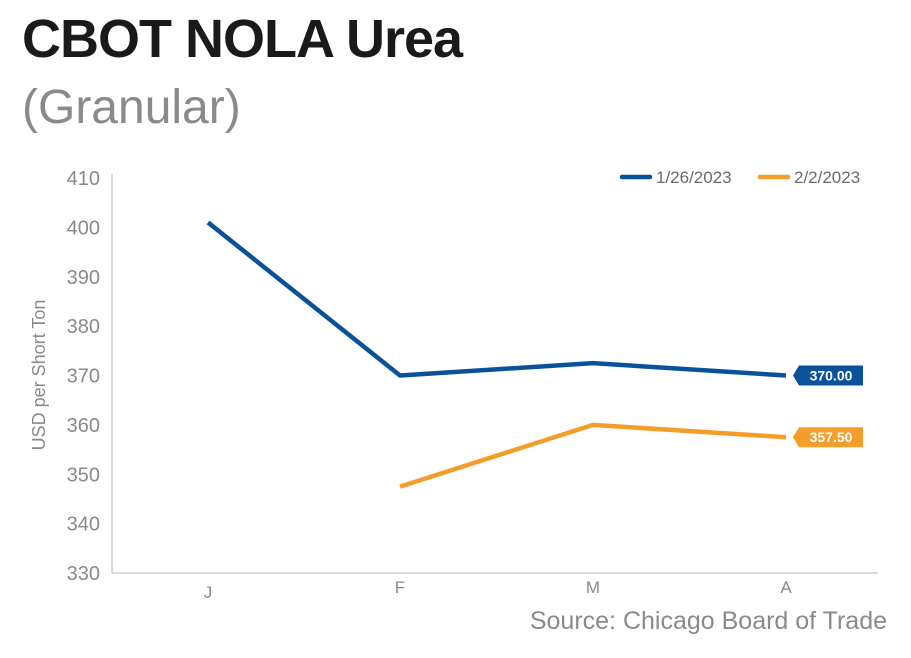  I want to click on legend-label: 1/26/2023, so click(694, 177).